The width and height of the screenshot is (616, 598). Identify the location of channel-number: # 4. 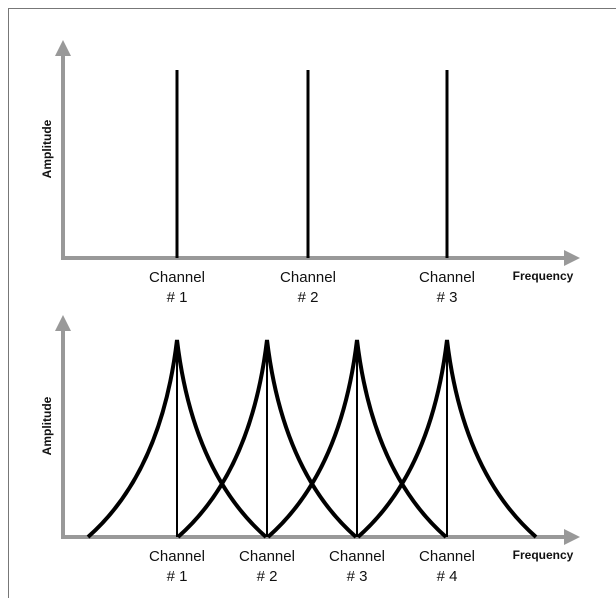
(447, 576).